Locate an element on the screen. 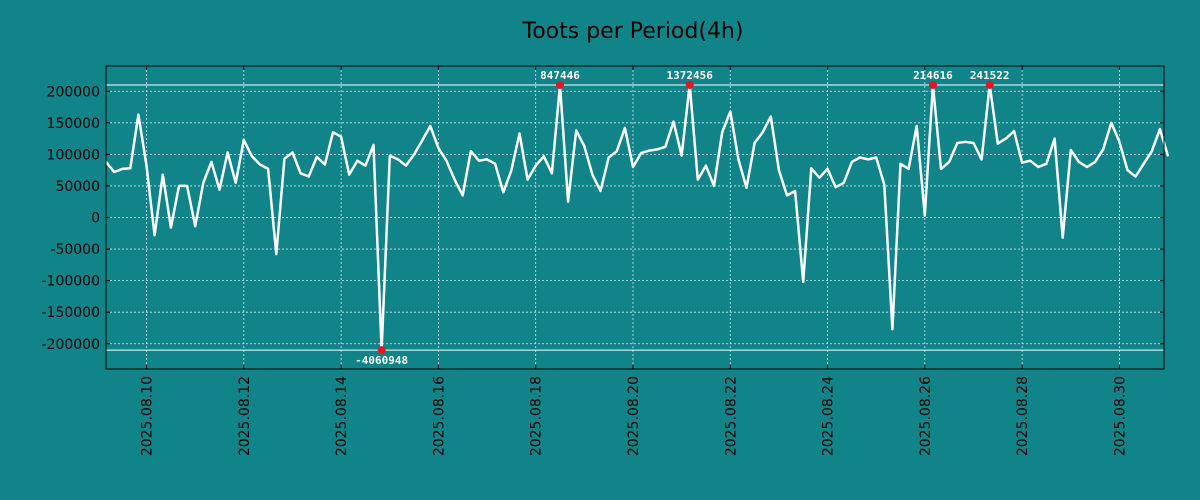 This screenshot has height=500, width=1200. x-tick-label: 2025.08.26 is located at coordinates (926, 416).